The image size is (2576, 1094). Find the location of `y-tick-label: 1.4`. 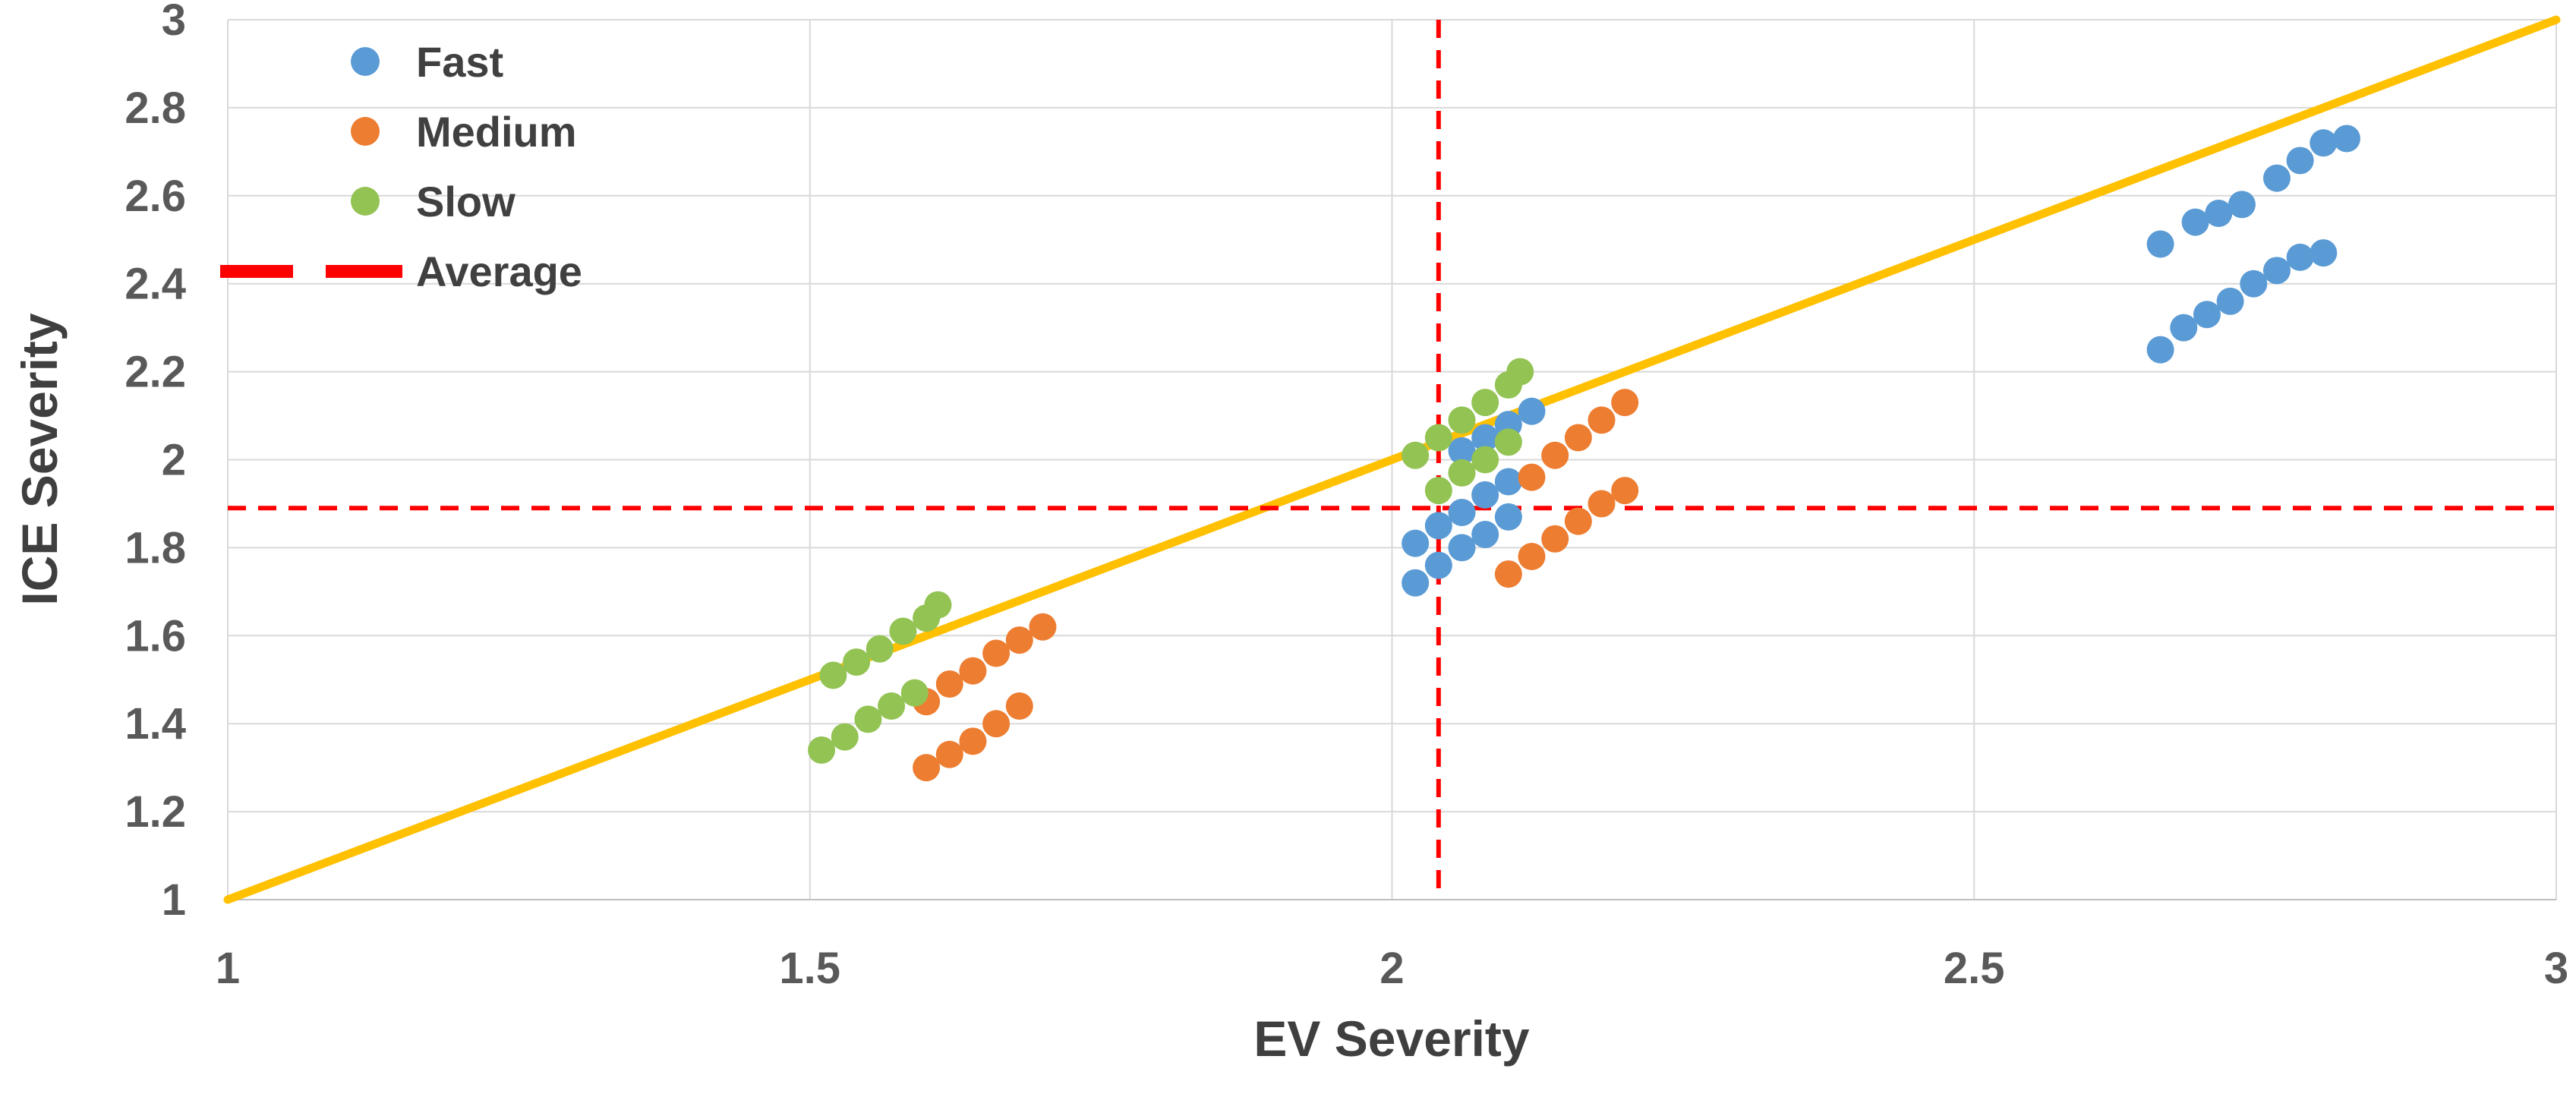

y-tick-label: 1.4 is located at coordinates (155, 724).